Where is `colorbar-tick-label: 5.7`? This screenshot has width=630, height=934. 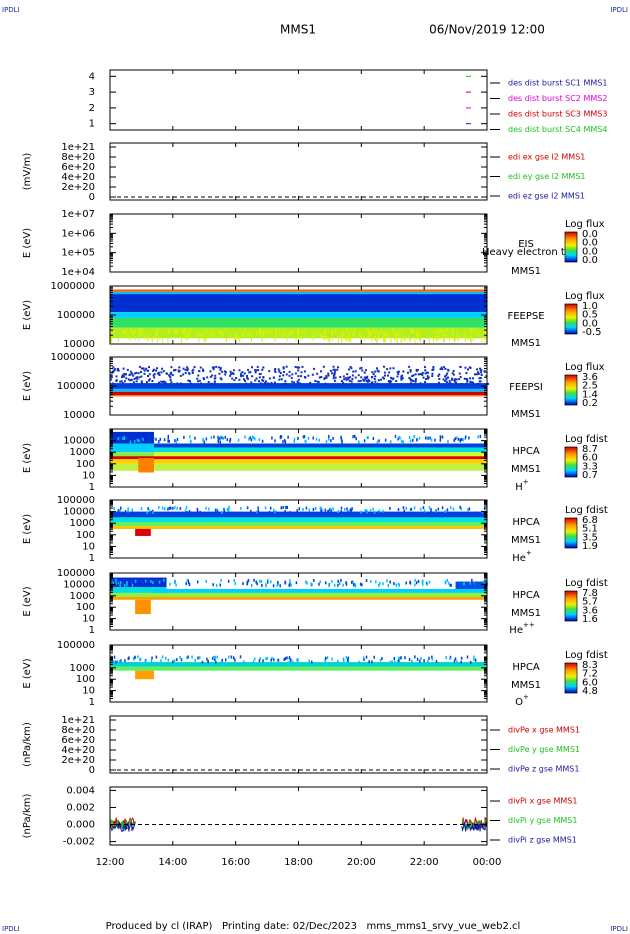
colorbar-tick-label: 5.7 is located at coordinates (590, 602).